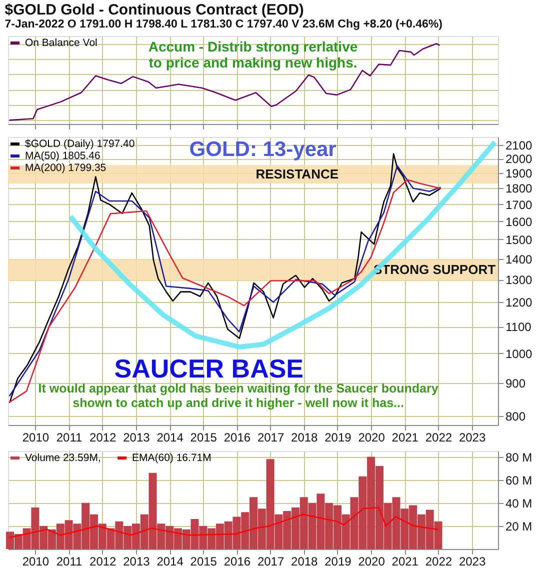 The width and height of the screenshot is (542, 576). I want to click on annotation: SAUCER BASE, so click(209, 368).